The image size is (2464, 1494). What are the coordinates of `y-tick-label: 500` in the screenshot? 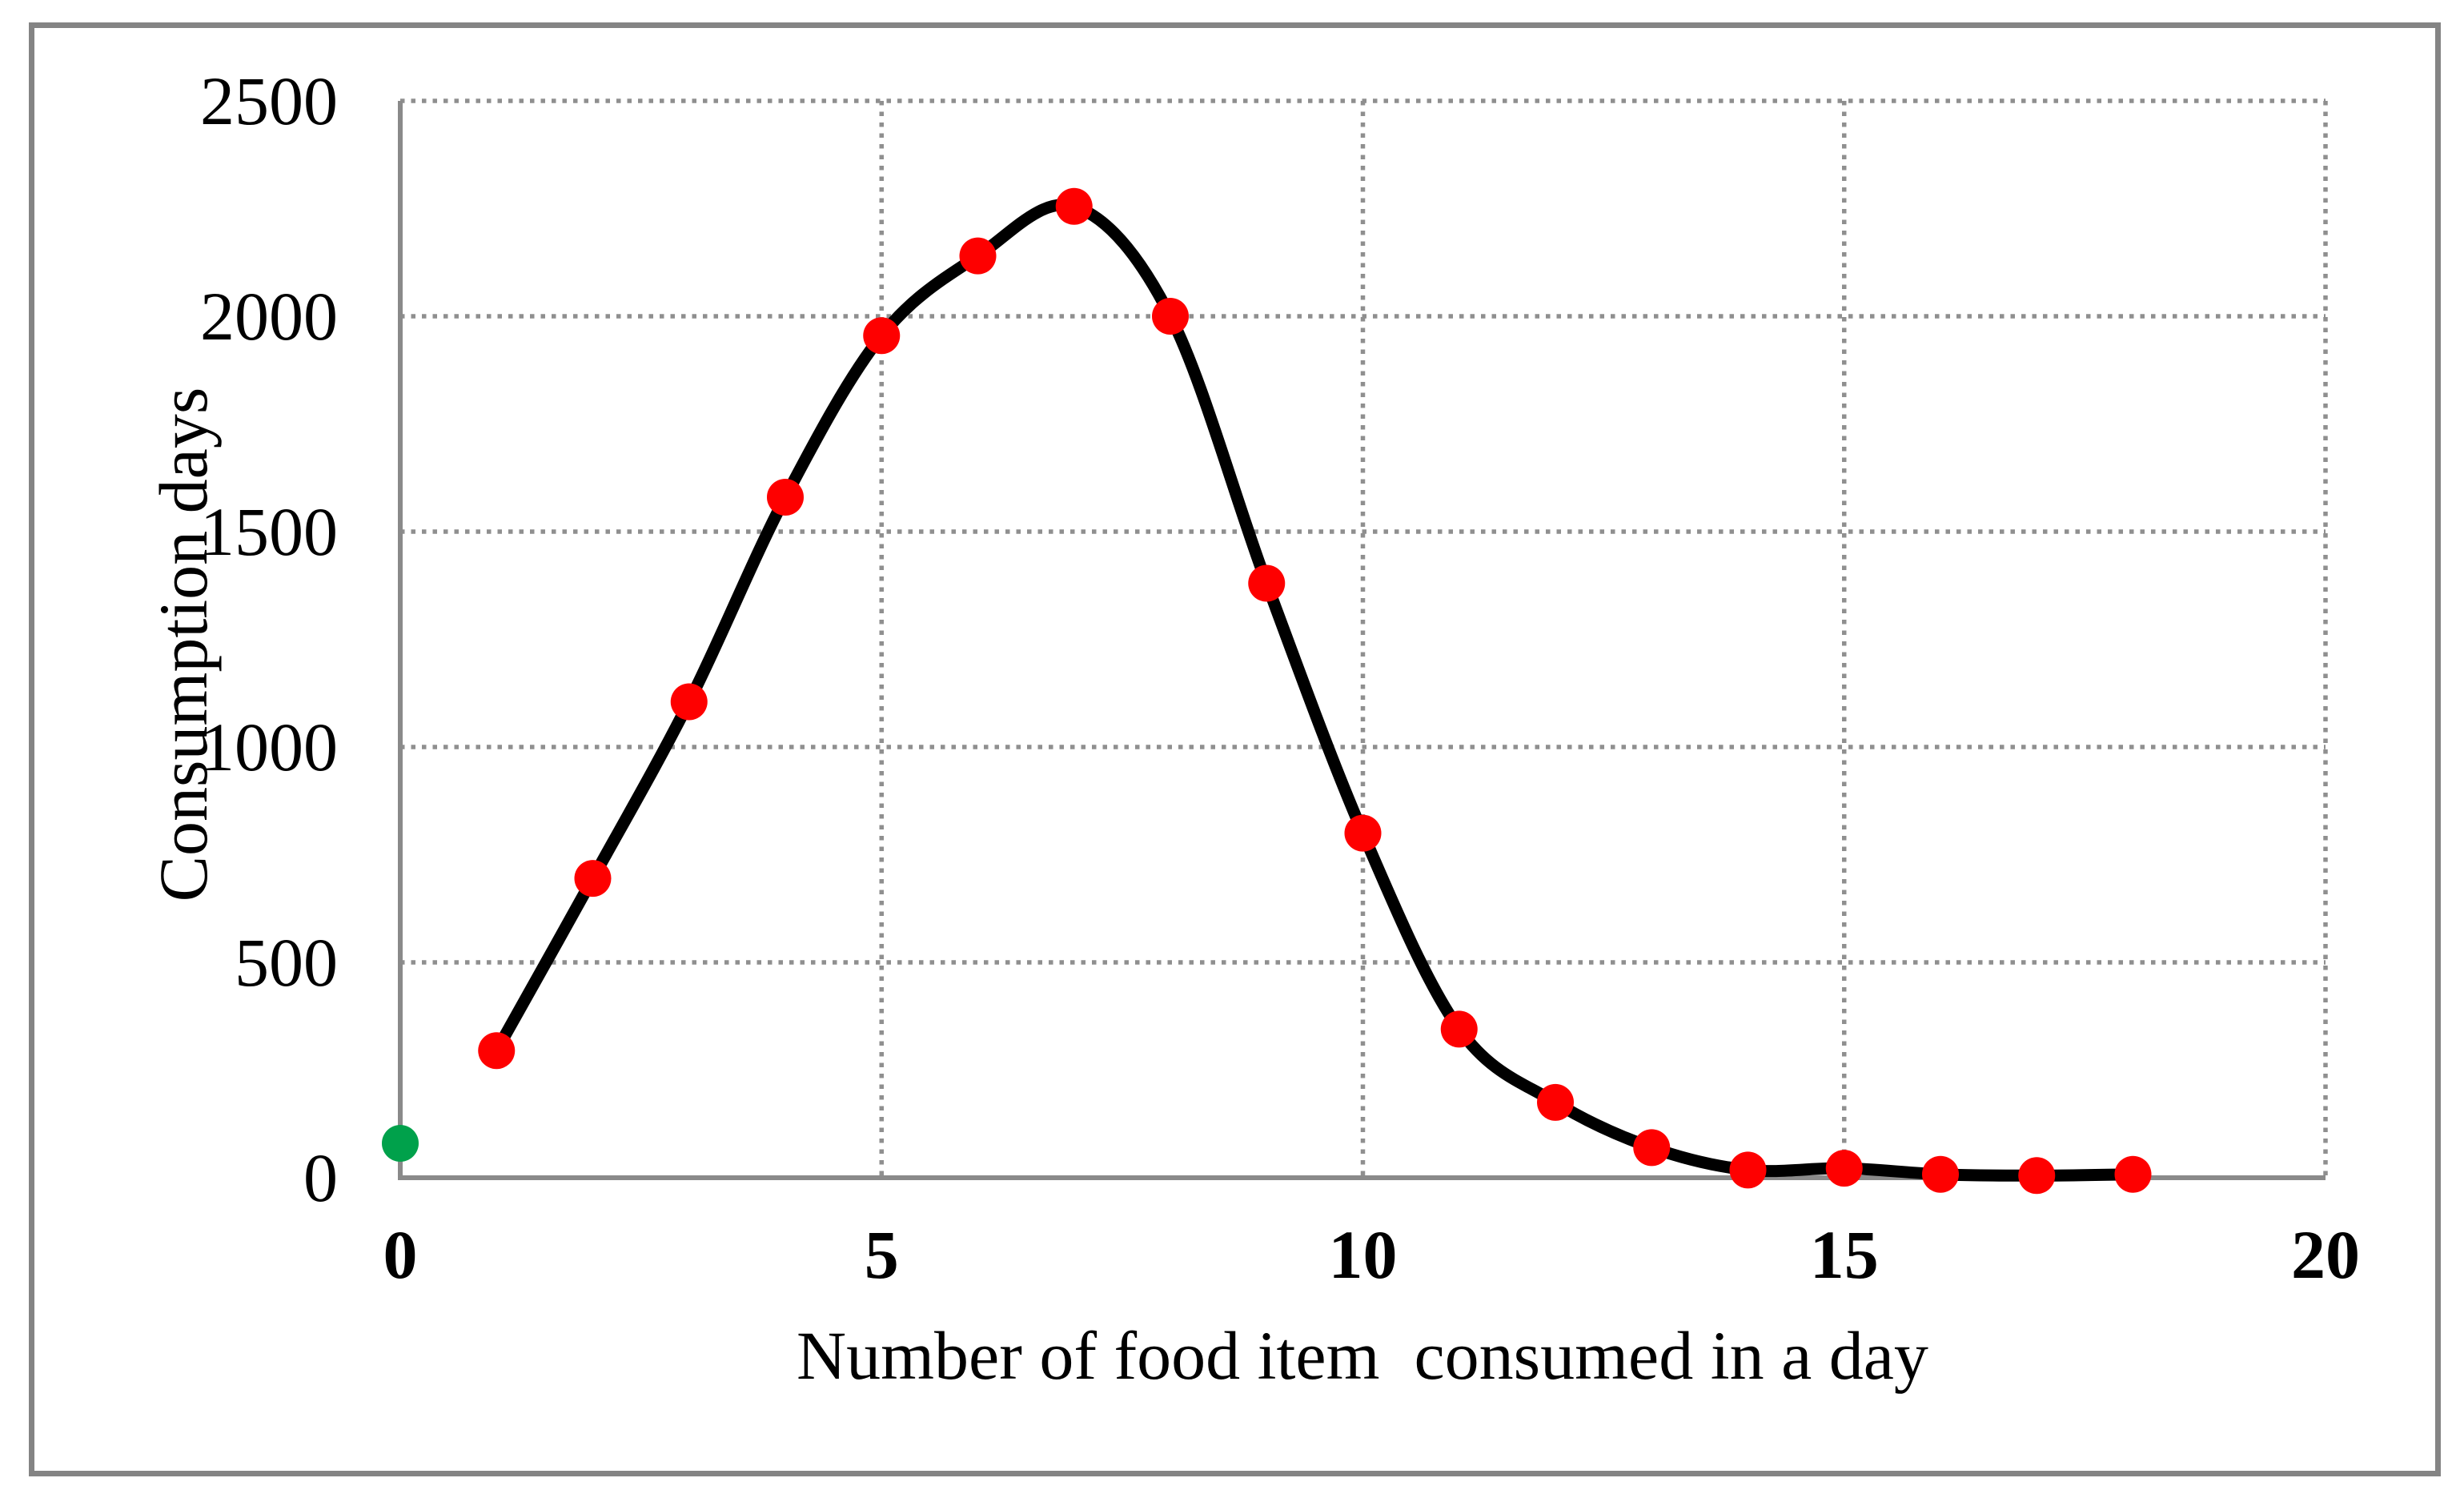 It's located at (286, 962).